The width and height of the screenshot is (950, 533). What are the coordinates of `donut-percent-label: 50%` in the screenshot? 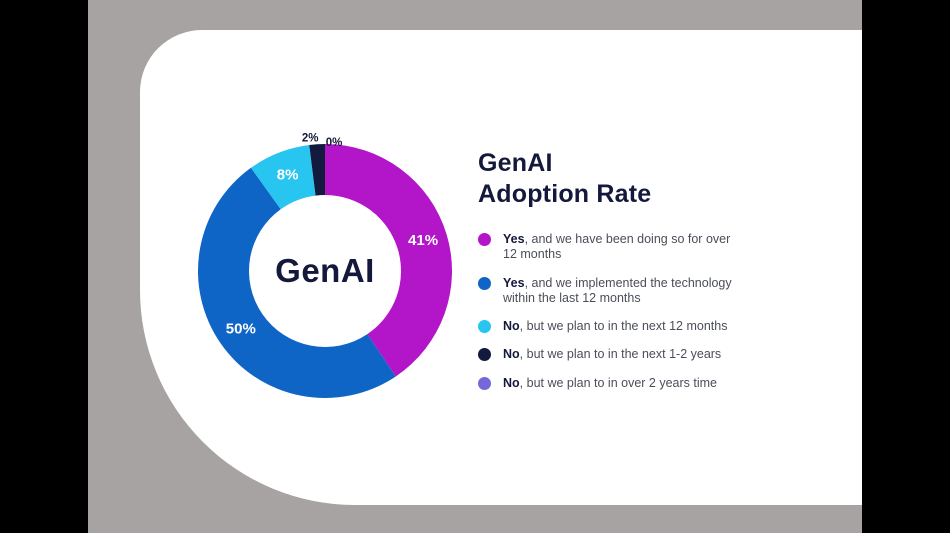 It's located at (241, 328).